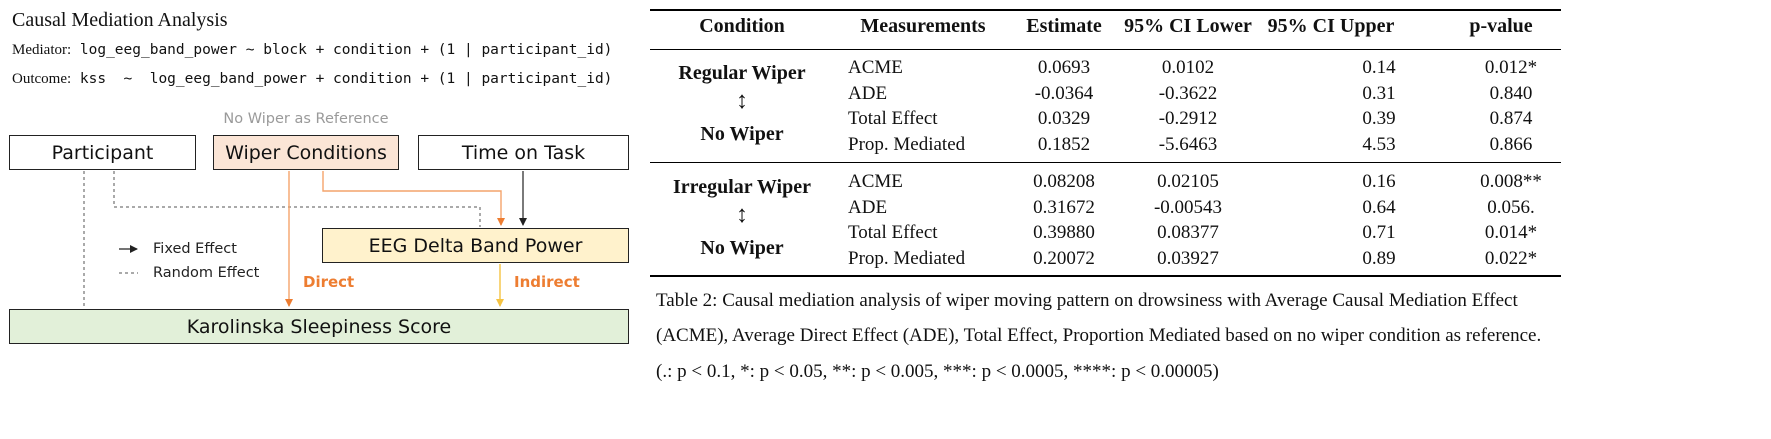  Describe the element at coordinates (413, 198) in the screenshot. I see `wiper-to-eeg-arrow` at that location.